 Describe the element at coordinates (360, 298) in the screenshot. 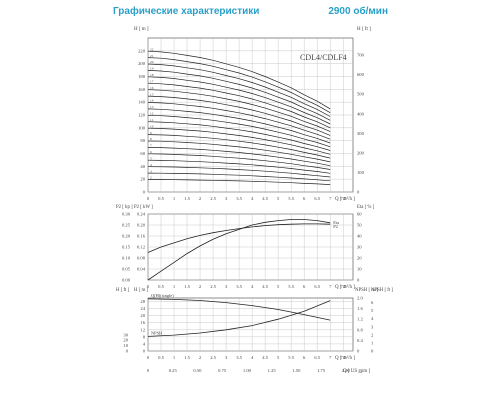

I see `npsh-chart-ytick-right-m-label: 2.0` at that location.